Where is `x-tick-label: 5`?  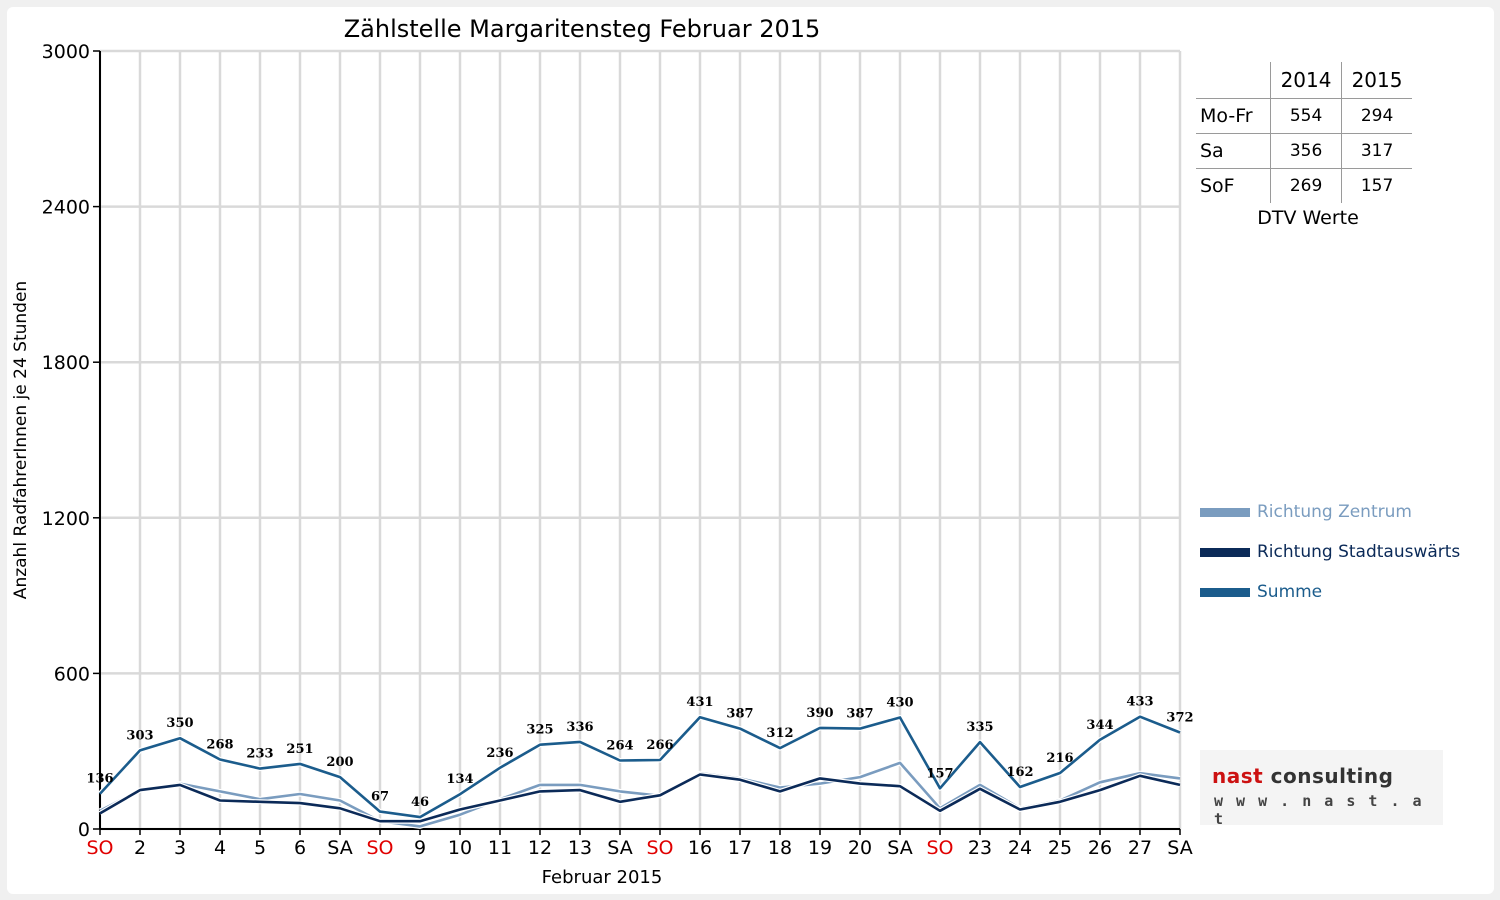 x-tick-label: 5 is located at coordinates (260, 848).